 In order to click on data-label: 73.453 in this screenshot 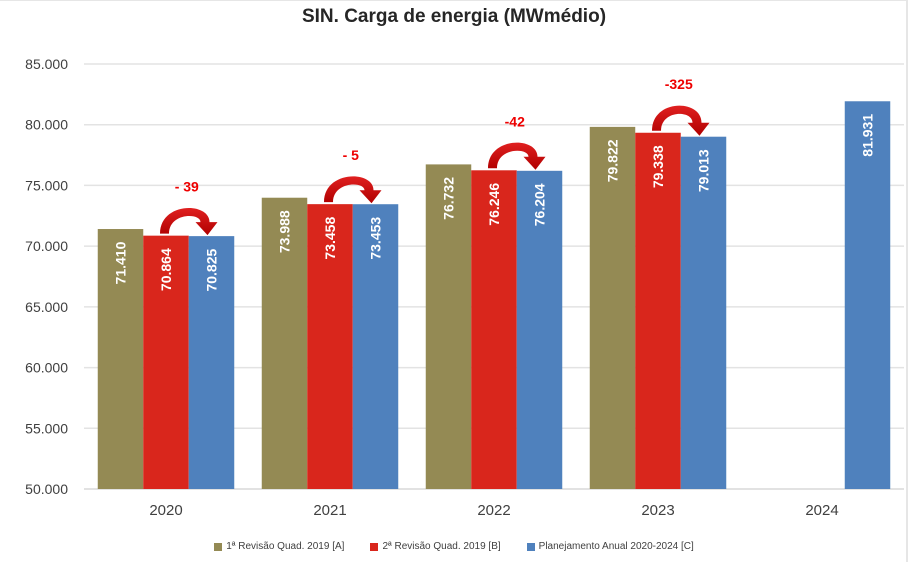, I will do `click(376, 238)`.